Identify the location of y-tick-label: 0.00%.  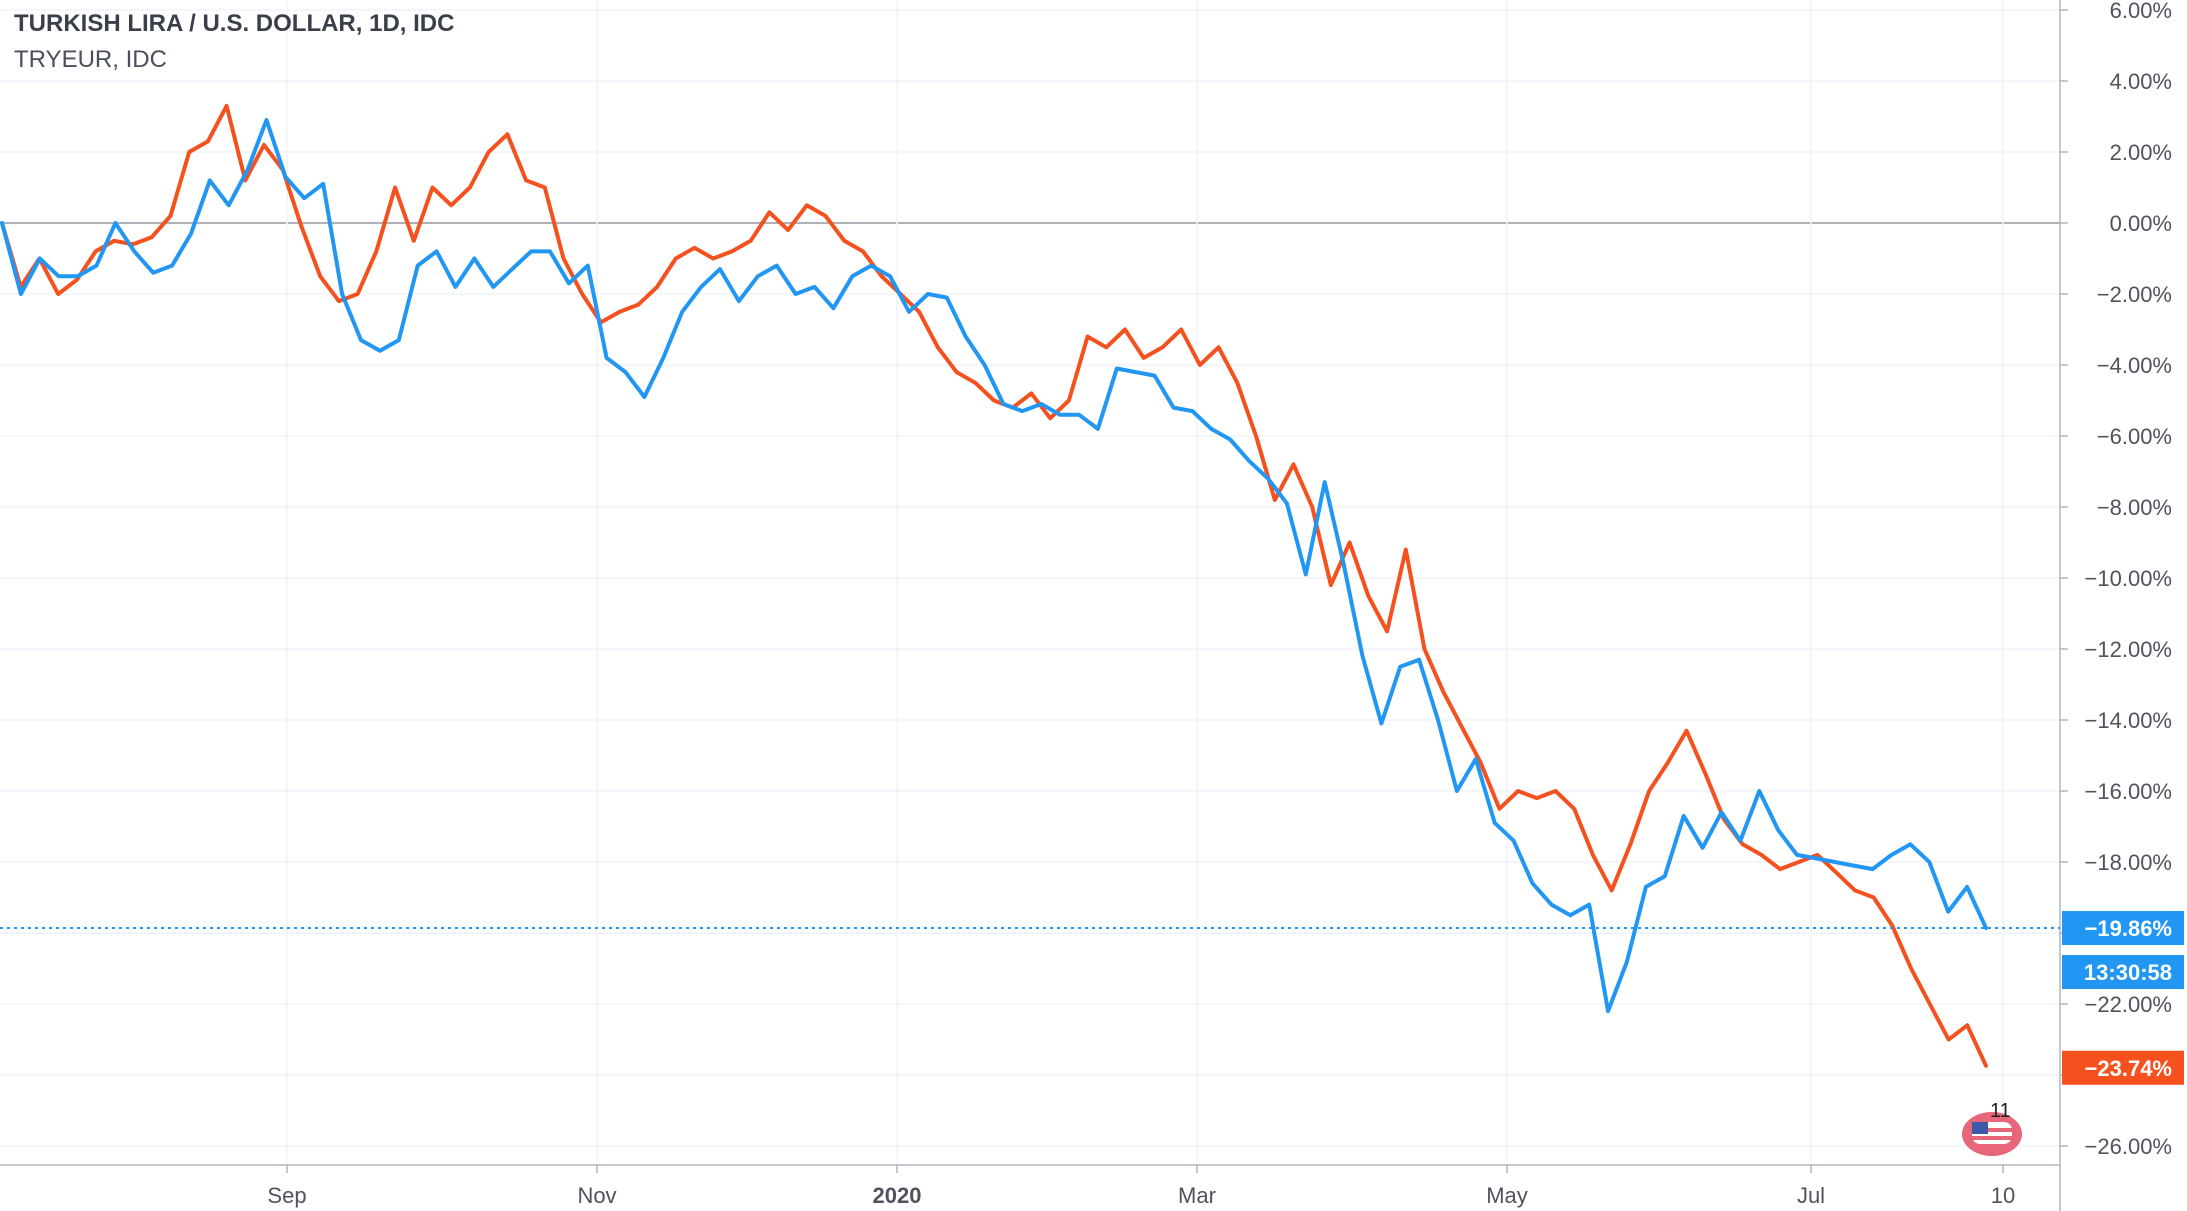
(2141, 223).